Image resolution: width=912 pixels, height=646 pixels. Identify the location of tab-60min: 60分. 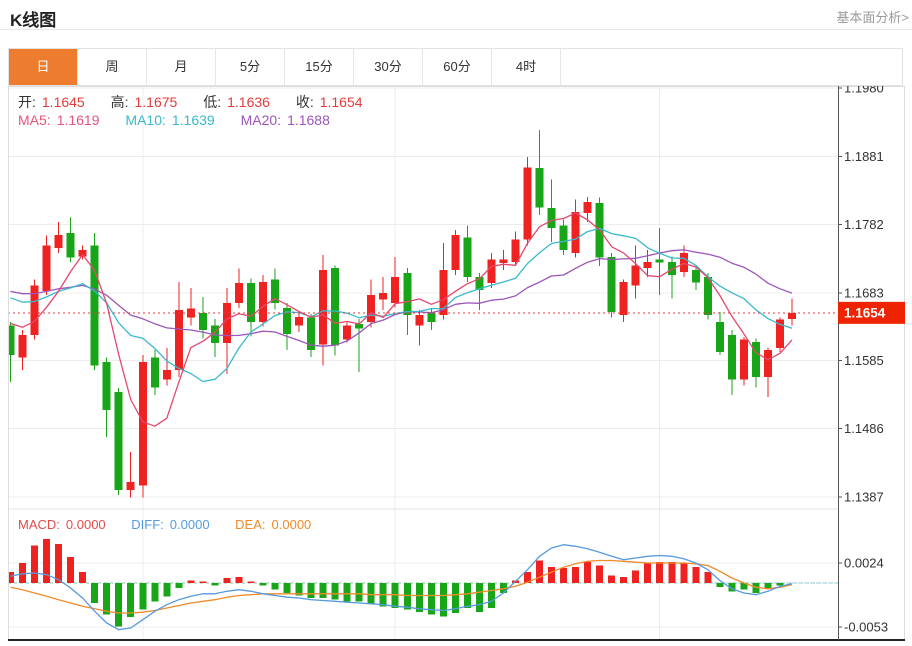
(457, 67).